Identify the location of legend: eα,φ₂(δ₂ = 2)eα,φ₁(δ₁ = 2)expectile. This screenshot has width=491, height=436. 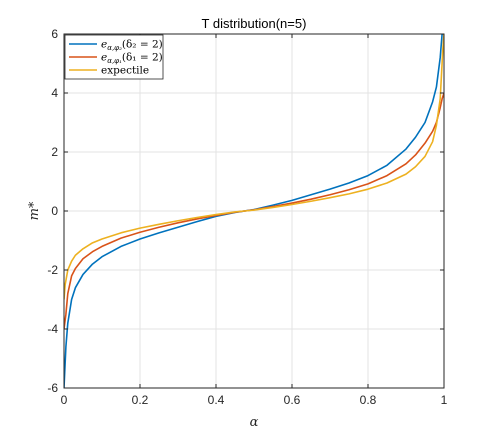
(114, 57).